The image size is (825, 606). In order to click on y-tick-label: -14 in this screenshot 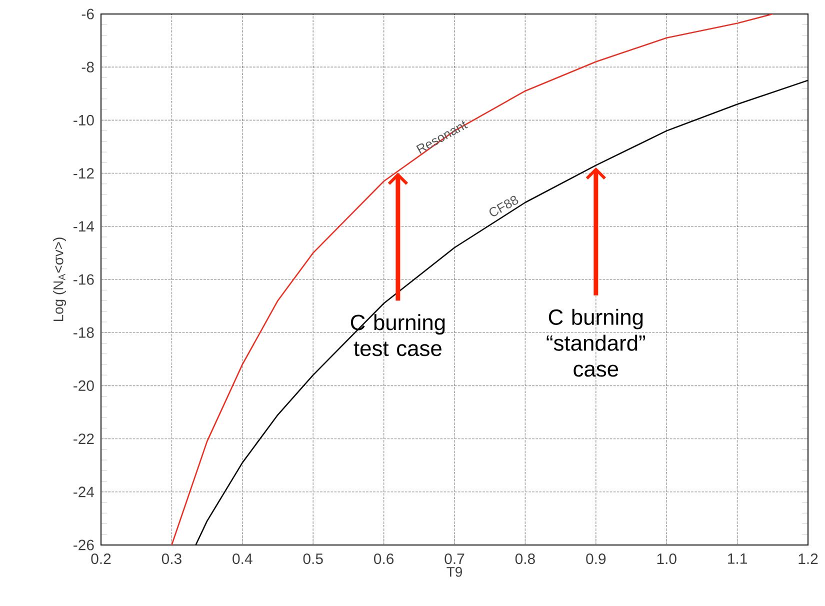, I will do `click(84, 226)`.